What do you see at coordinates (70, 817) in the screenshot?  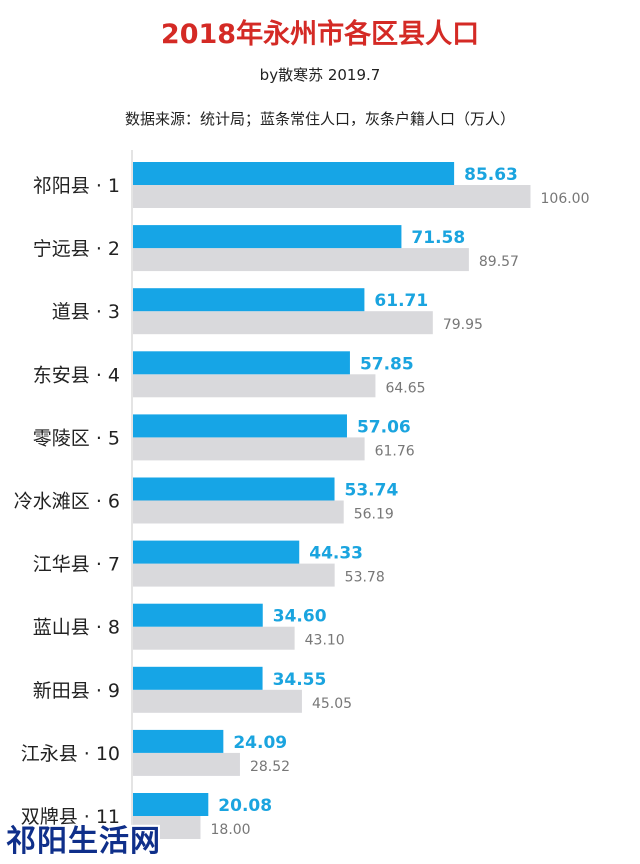 I see `category-label: 双牌县 · 11` at bounding box center [70, 817].